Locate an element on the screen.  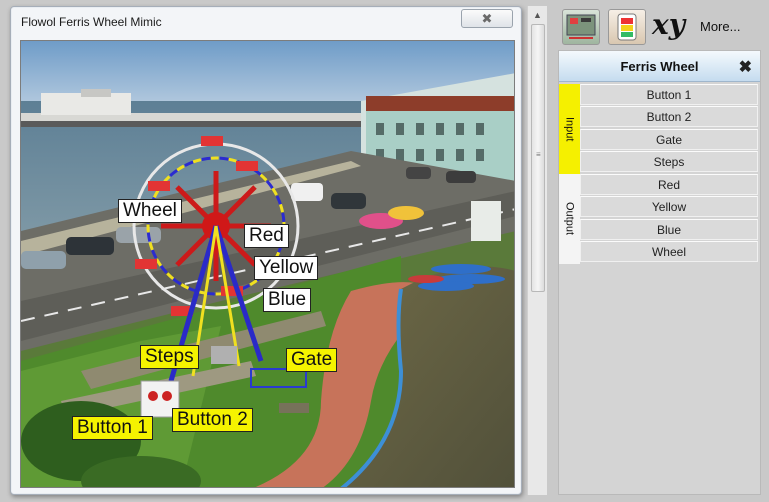
panel-header: Ferris Wheel ✖ is located at coordinates (659, 66).